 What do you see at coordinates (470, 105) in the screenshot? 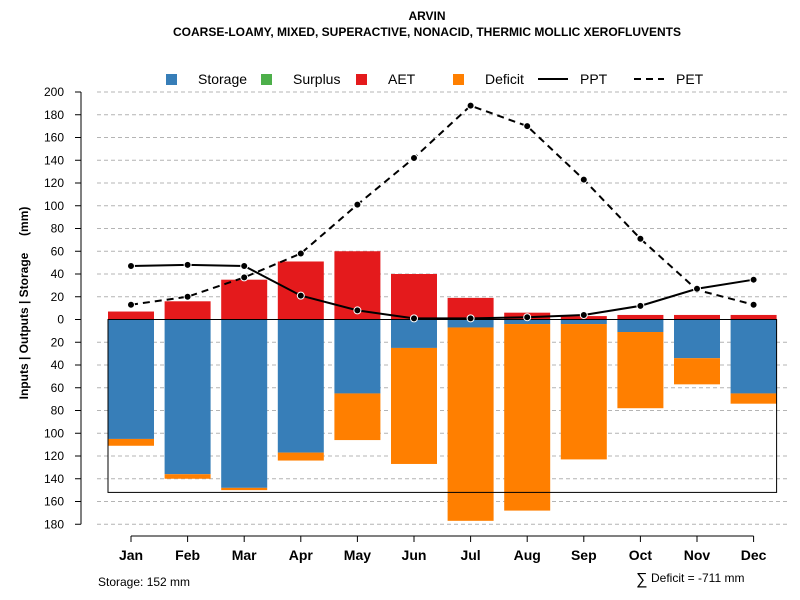
I see `point-pet-jul` at bounding box center [470, 105].